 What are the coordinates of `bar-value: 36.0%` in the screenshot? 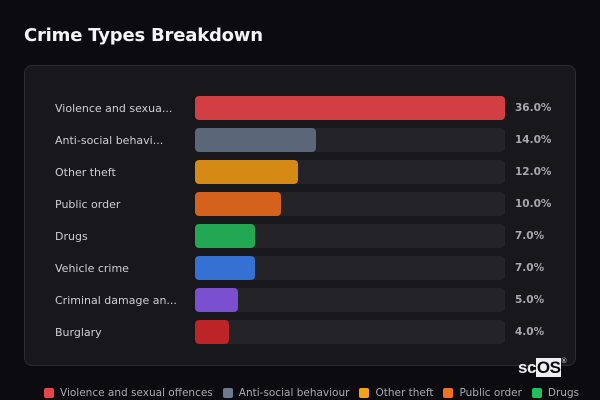 It's located at (533, 108).